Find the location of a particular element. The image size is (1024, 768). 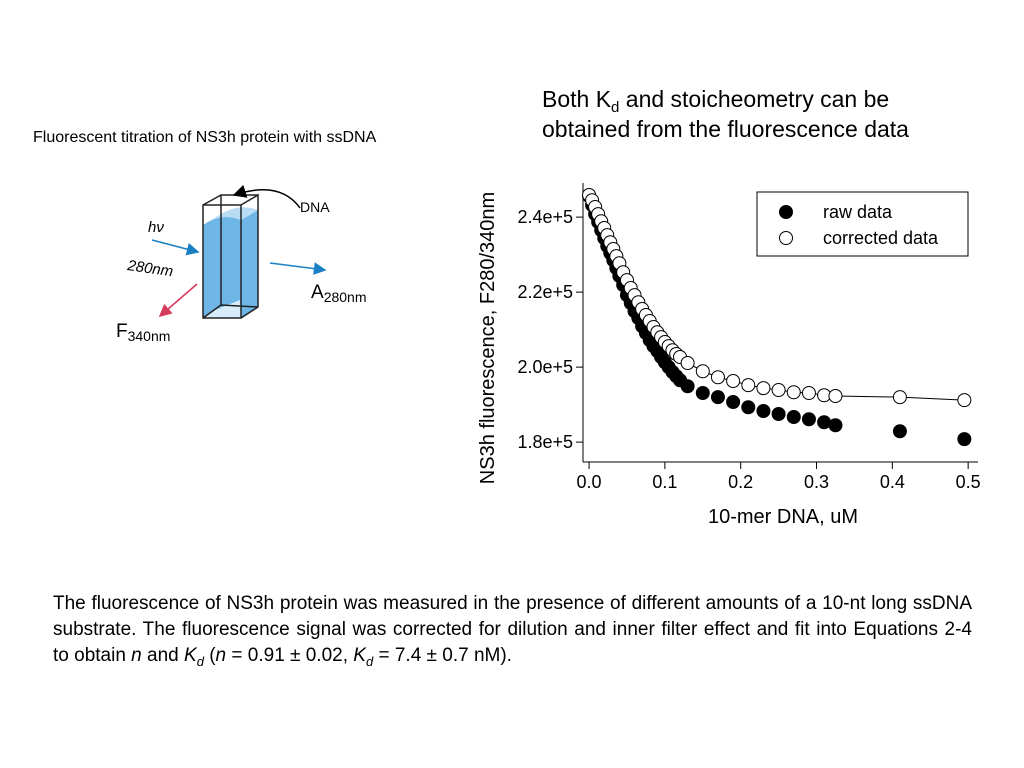

excitation-label: 280nm is located at coordinates (149, 268).